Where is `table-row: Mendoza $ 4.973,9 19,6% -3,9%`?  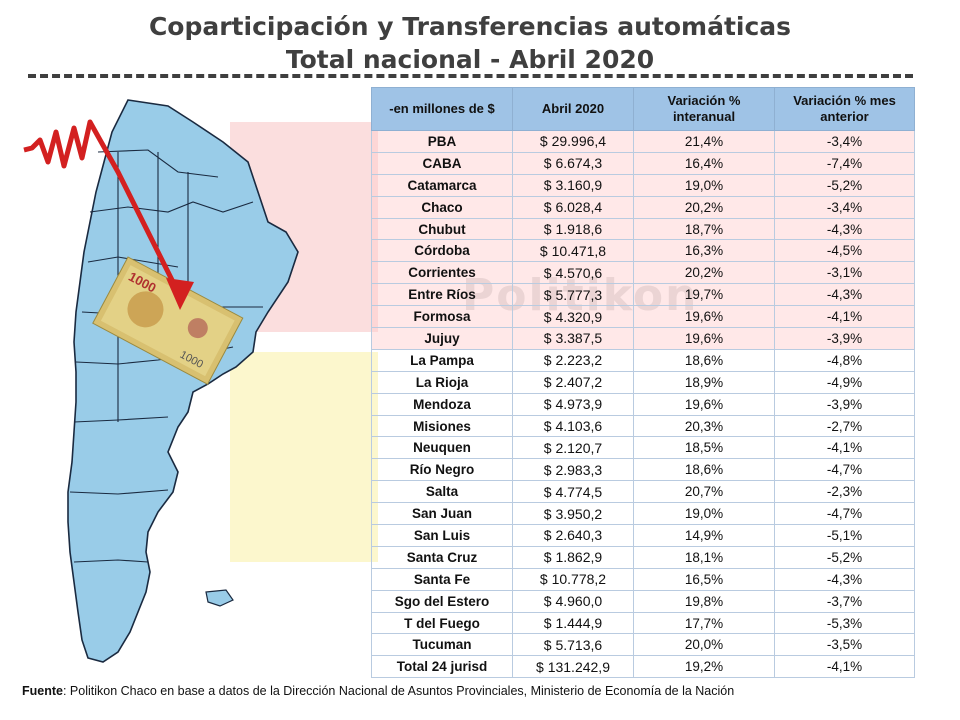
table-row: Mendoza $ 4.973,9 19,6% -3,9% is located at coordinates (643, 404).